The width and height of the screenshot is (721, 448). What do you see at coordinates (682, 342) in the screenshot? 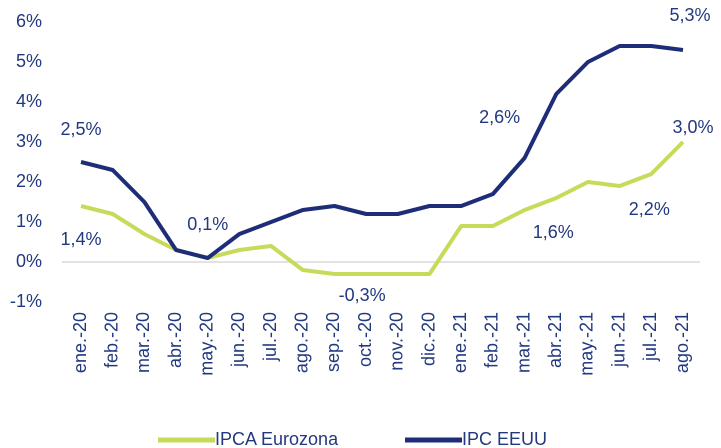
I see `x-tick-label: ago.-21` at bounding box center [682, 342].